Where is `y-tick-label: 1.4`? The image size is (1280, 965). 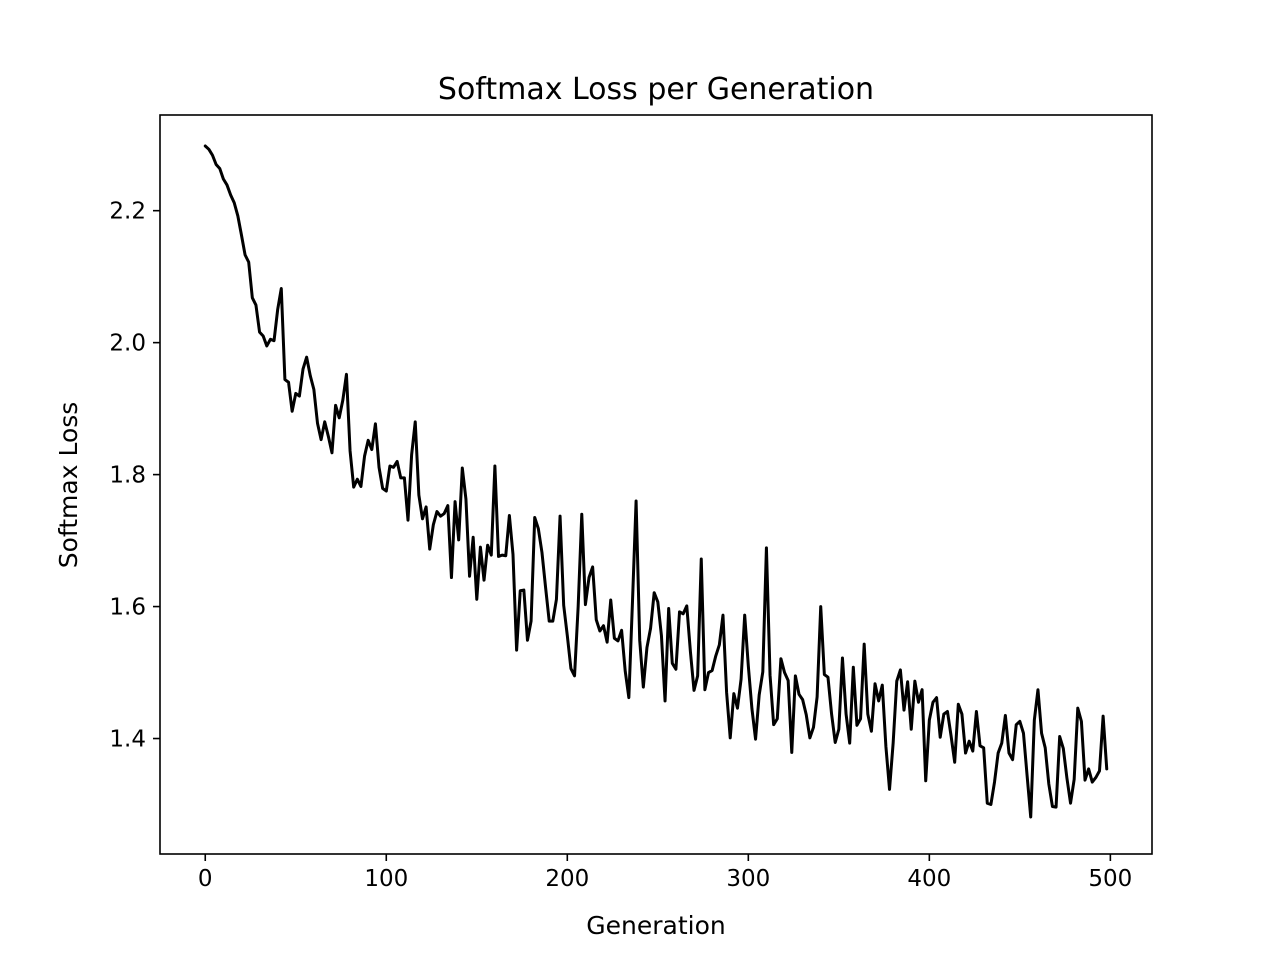
y-tick-label: 1.4 is located at coordinates (127, 740).